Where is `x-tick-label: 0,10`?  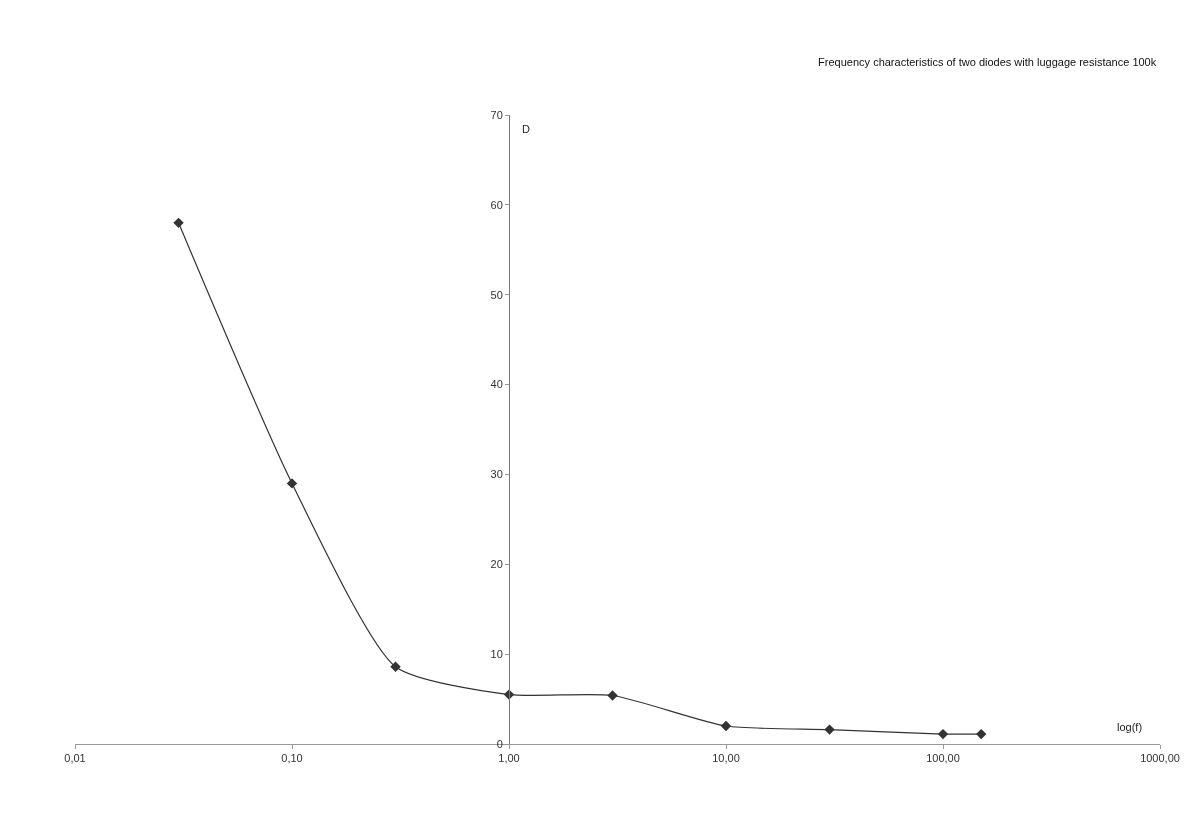
x-tick-label: 0,10 is located at coordinates (292, 758).